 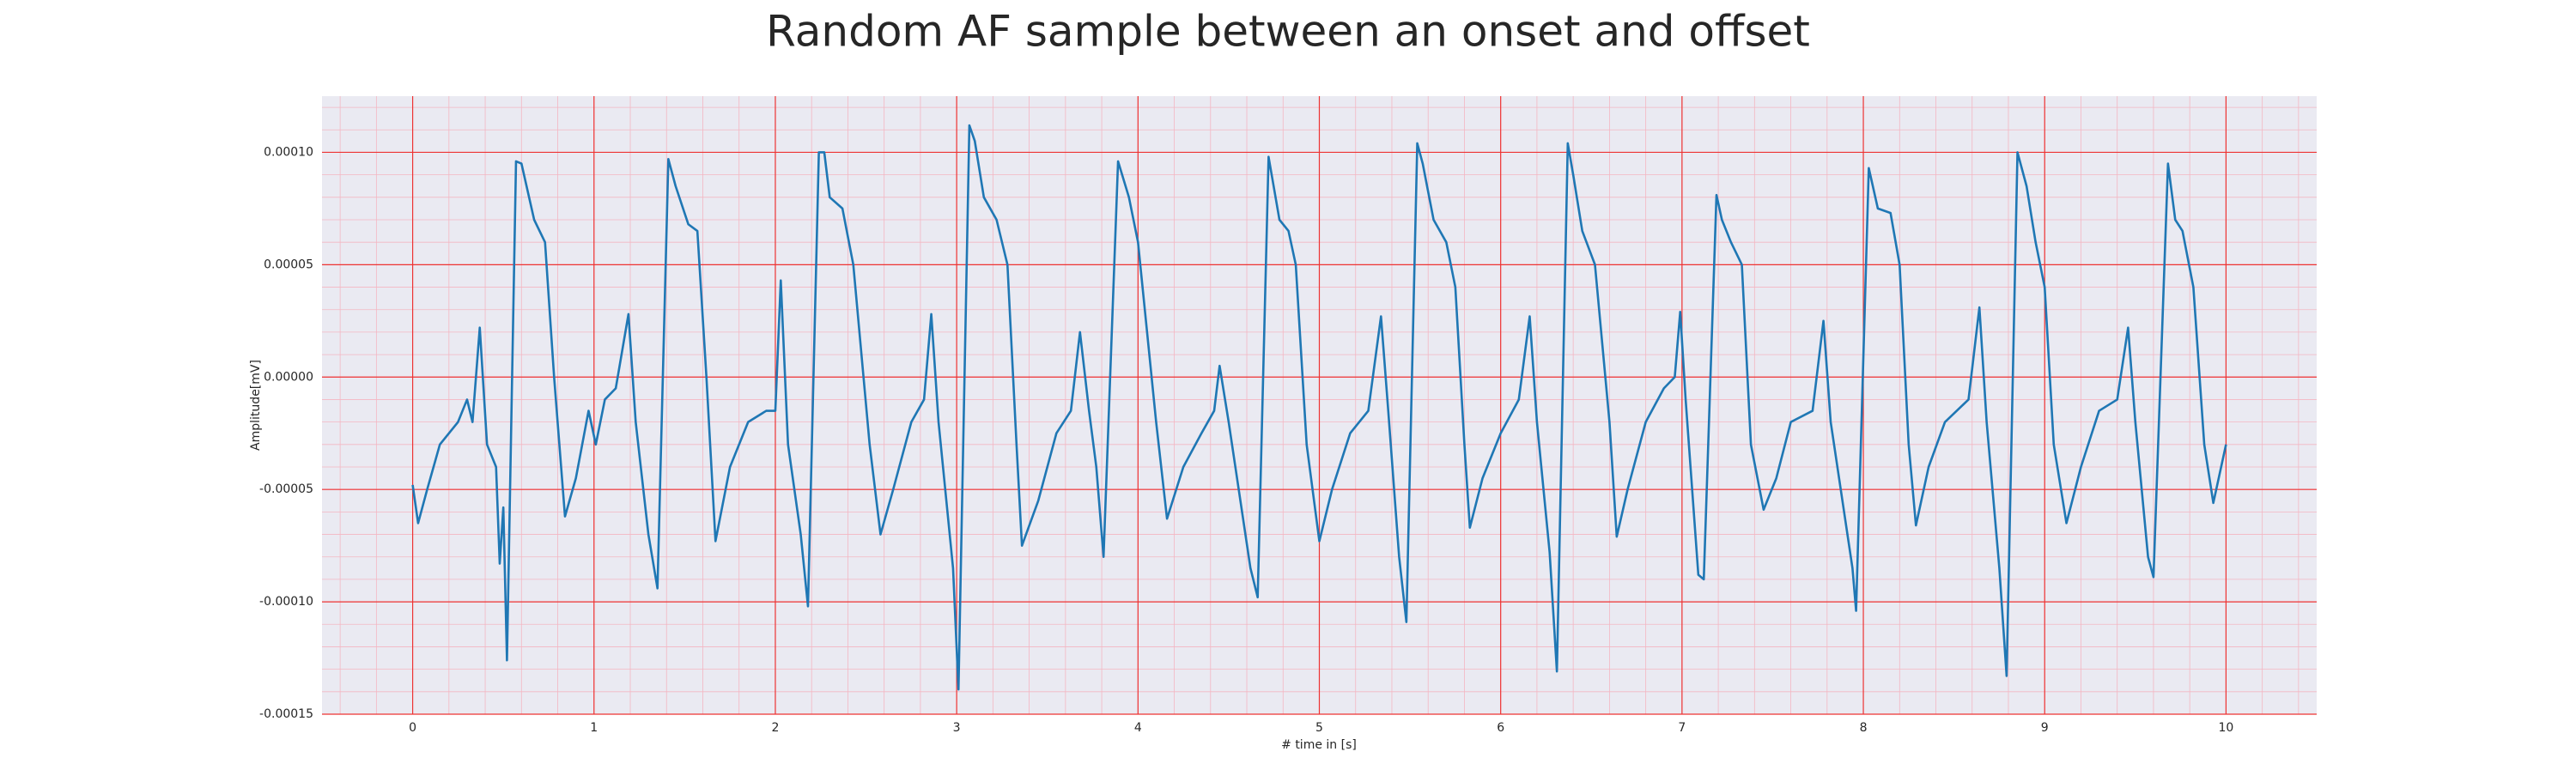 I want to click on x-tick-label: 7, so click(x=1682, y=728).